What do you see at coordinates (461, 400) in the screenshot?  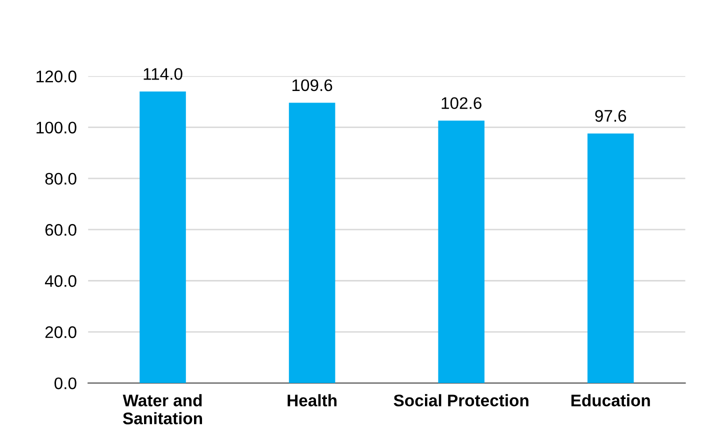 I see `x-tick-label: Social Protection` at bounding box center [461, 400].